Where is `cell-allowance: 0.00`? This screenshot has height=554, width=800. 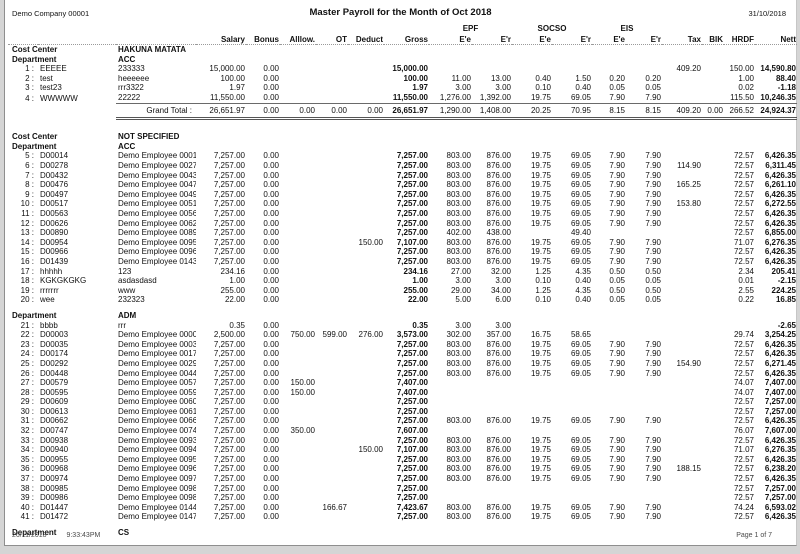
cell-allowance: 0.00 is located at coordinates (298, 111).